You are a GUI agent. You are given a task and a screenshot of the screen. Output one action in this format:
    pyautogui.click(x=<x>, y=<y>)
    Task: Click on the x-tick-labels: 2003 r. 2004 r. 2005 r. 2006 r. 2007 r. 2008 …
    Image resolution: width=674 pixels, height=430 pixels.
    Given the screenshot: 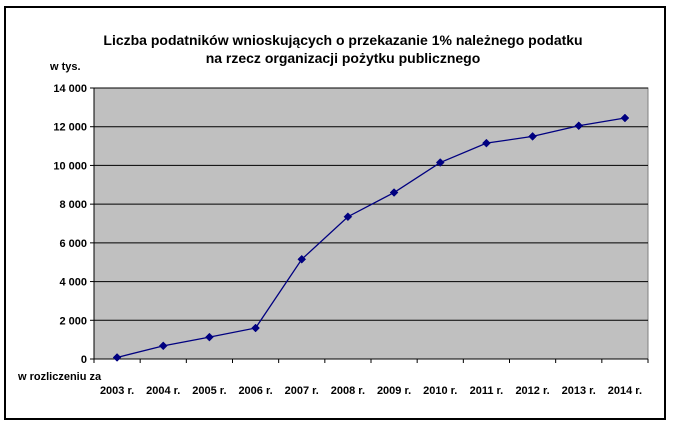 What is the action you would take?
    pyautogui.click(x=371, y=378)
    